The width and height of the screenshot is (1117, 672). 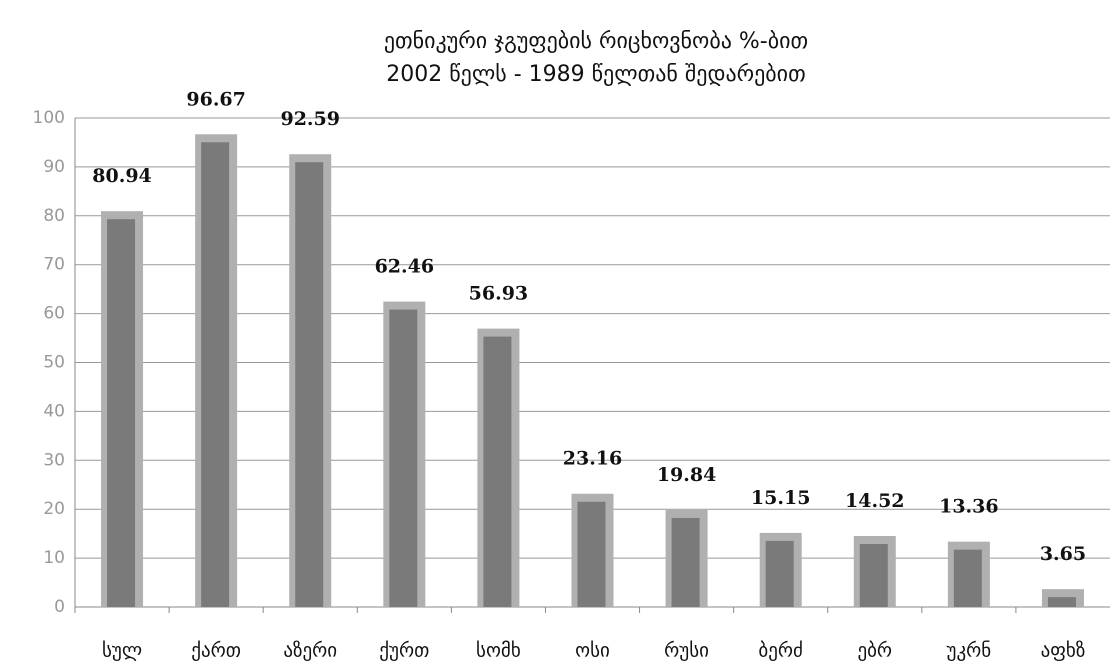 I want to click on x-tick-label: ებრ, so click(x=874, y=651).